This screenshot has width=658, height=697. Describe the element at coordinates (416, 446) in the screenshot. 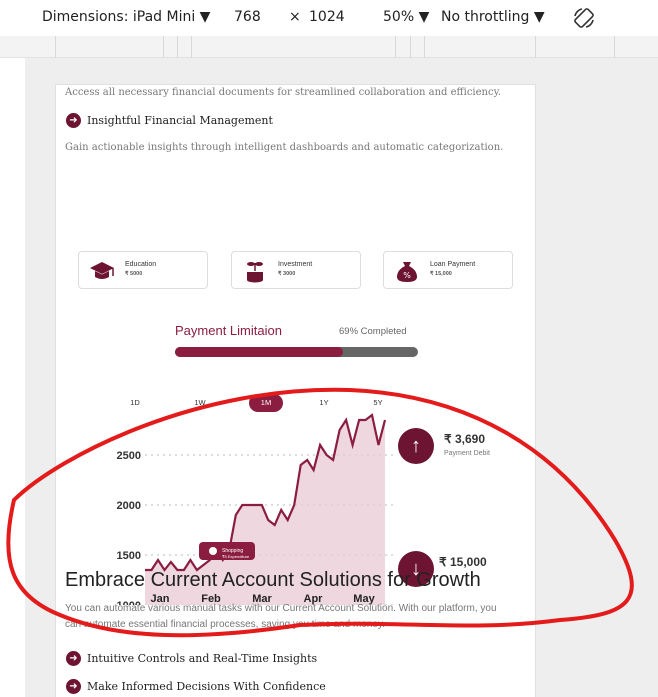

I see `arrow-up-icon: ↑` at that location.